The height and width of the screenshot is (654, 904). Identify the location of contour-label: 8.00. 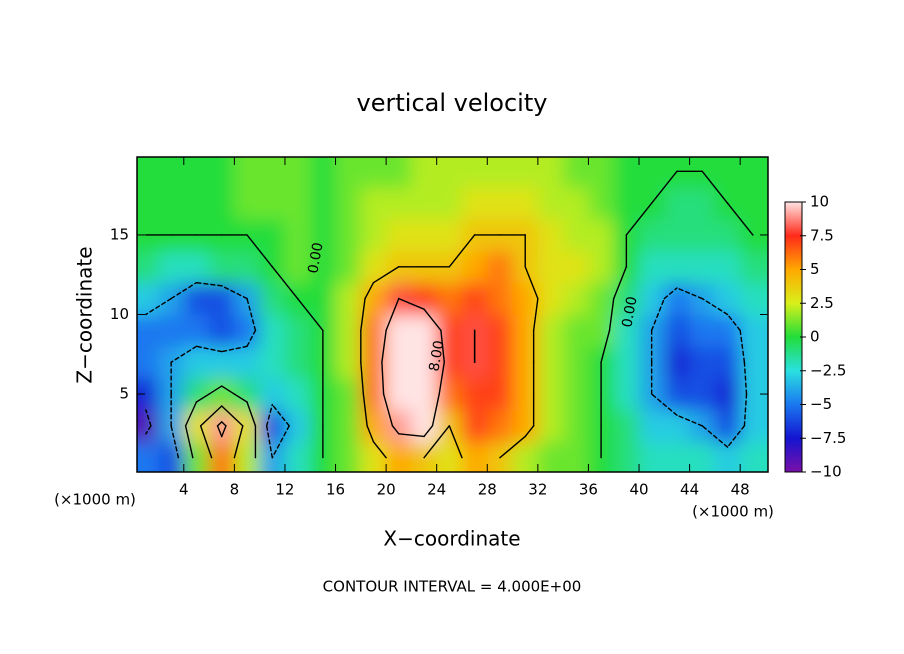
(436, 355).